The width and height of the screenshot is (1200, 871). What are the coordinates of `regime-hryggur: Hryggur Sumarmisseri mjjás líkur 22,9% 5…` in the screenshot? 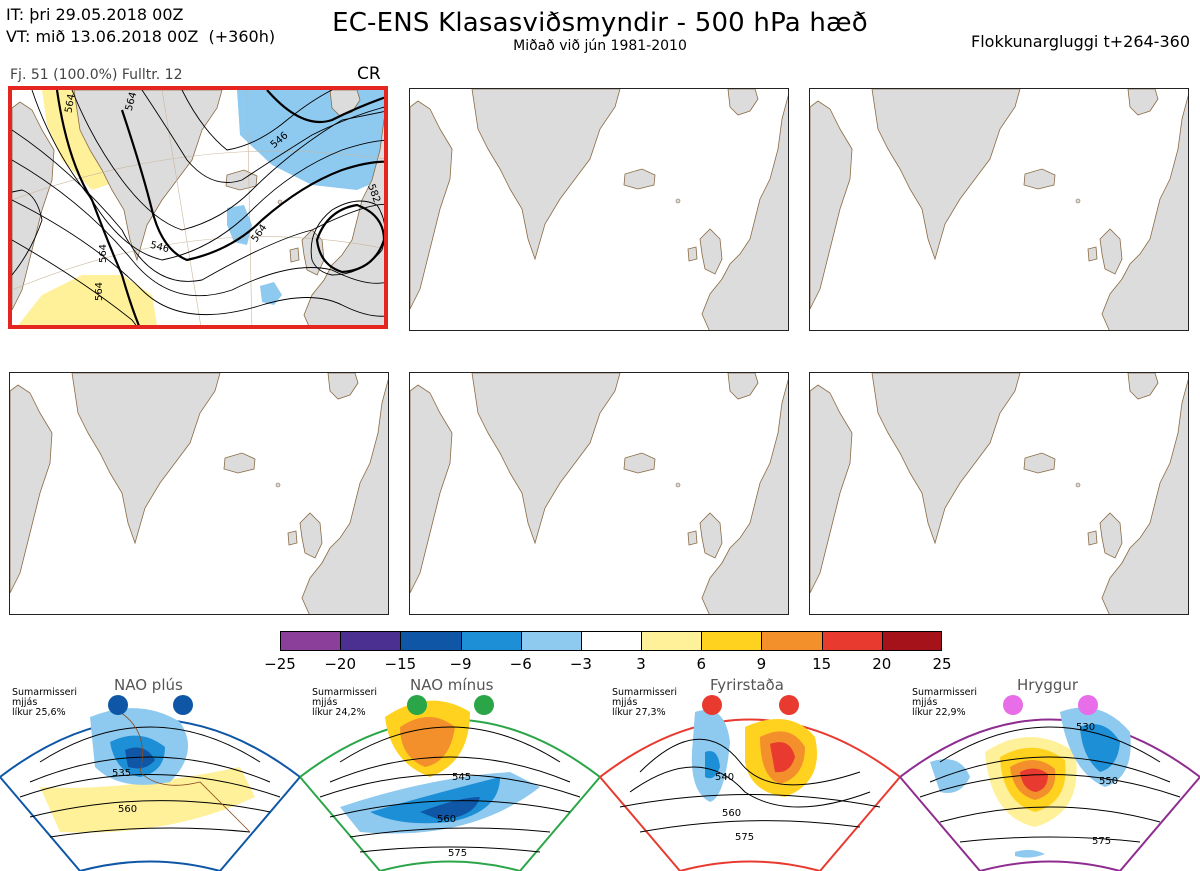 It's located at (1050, 771).